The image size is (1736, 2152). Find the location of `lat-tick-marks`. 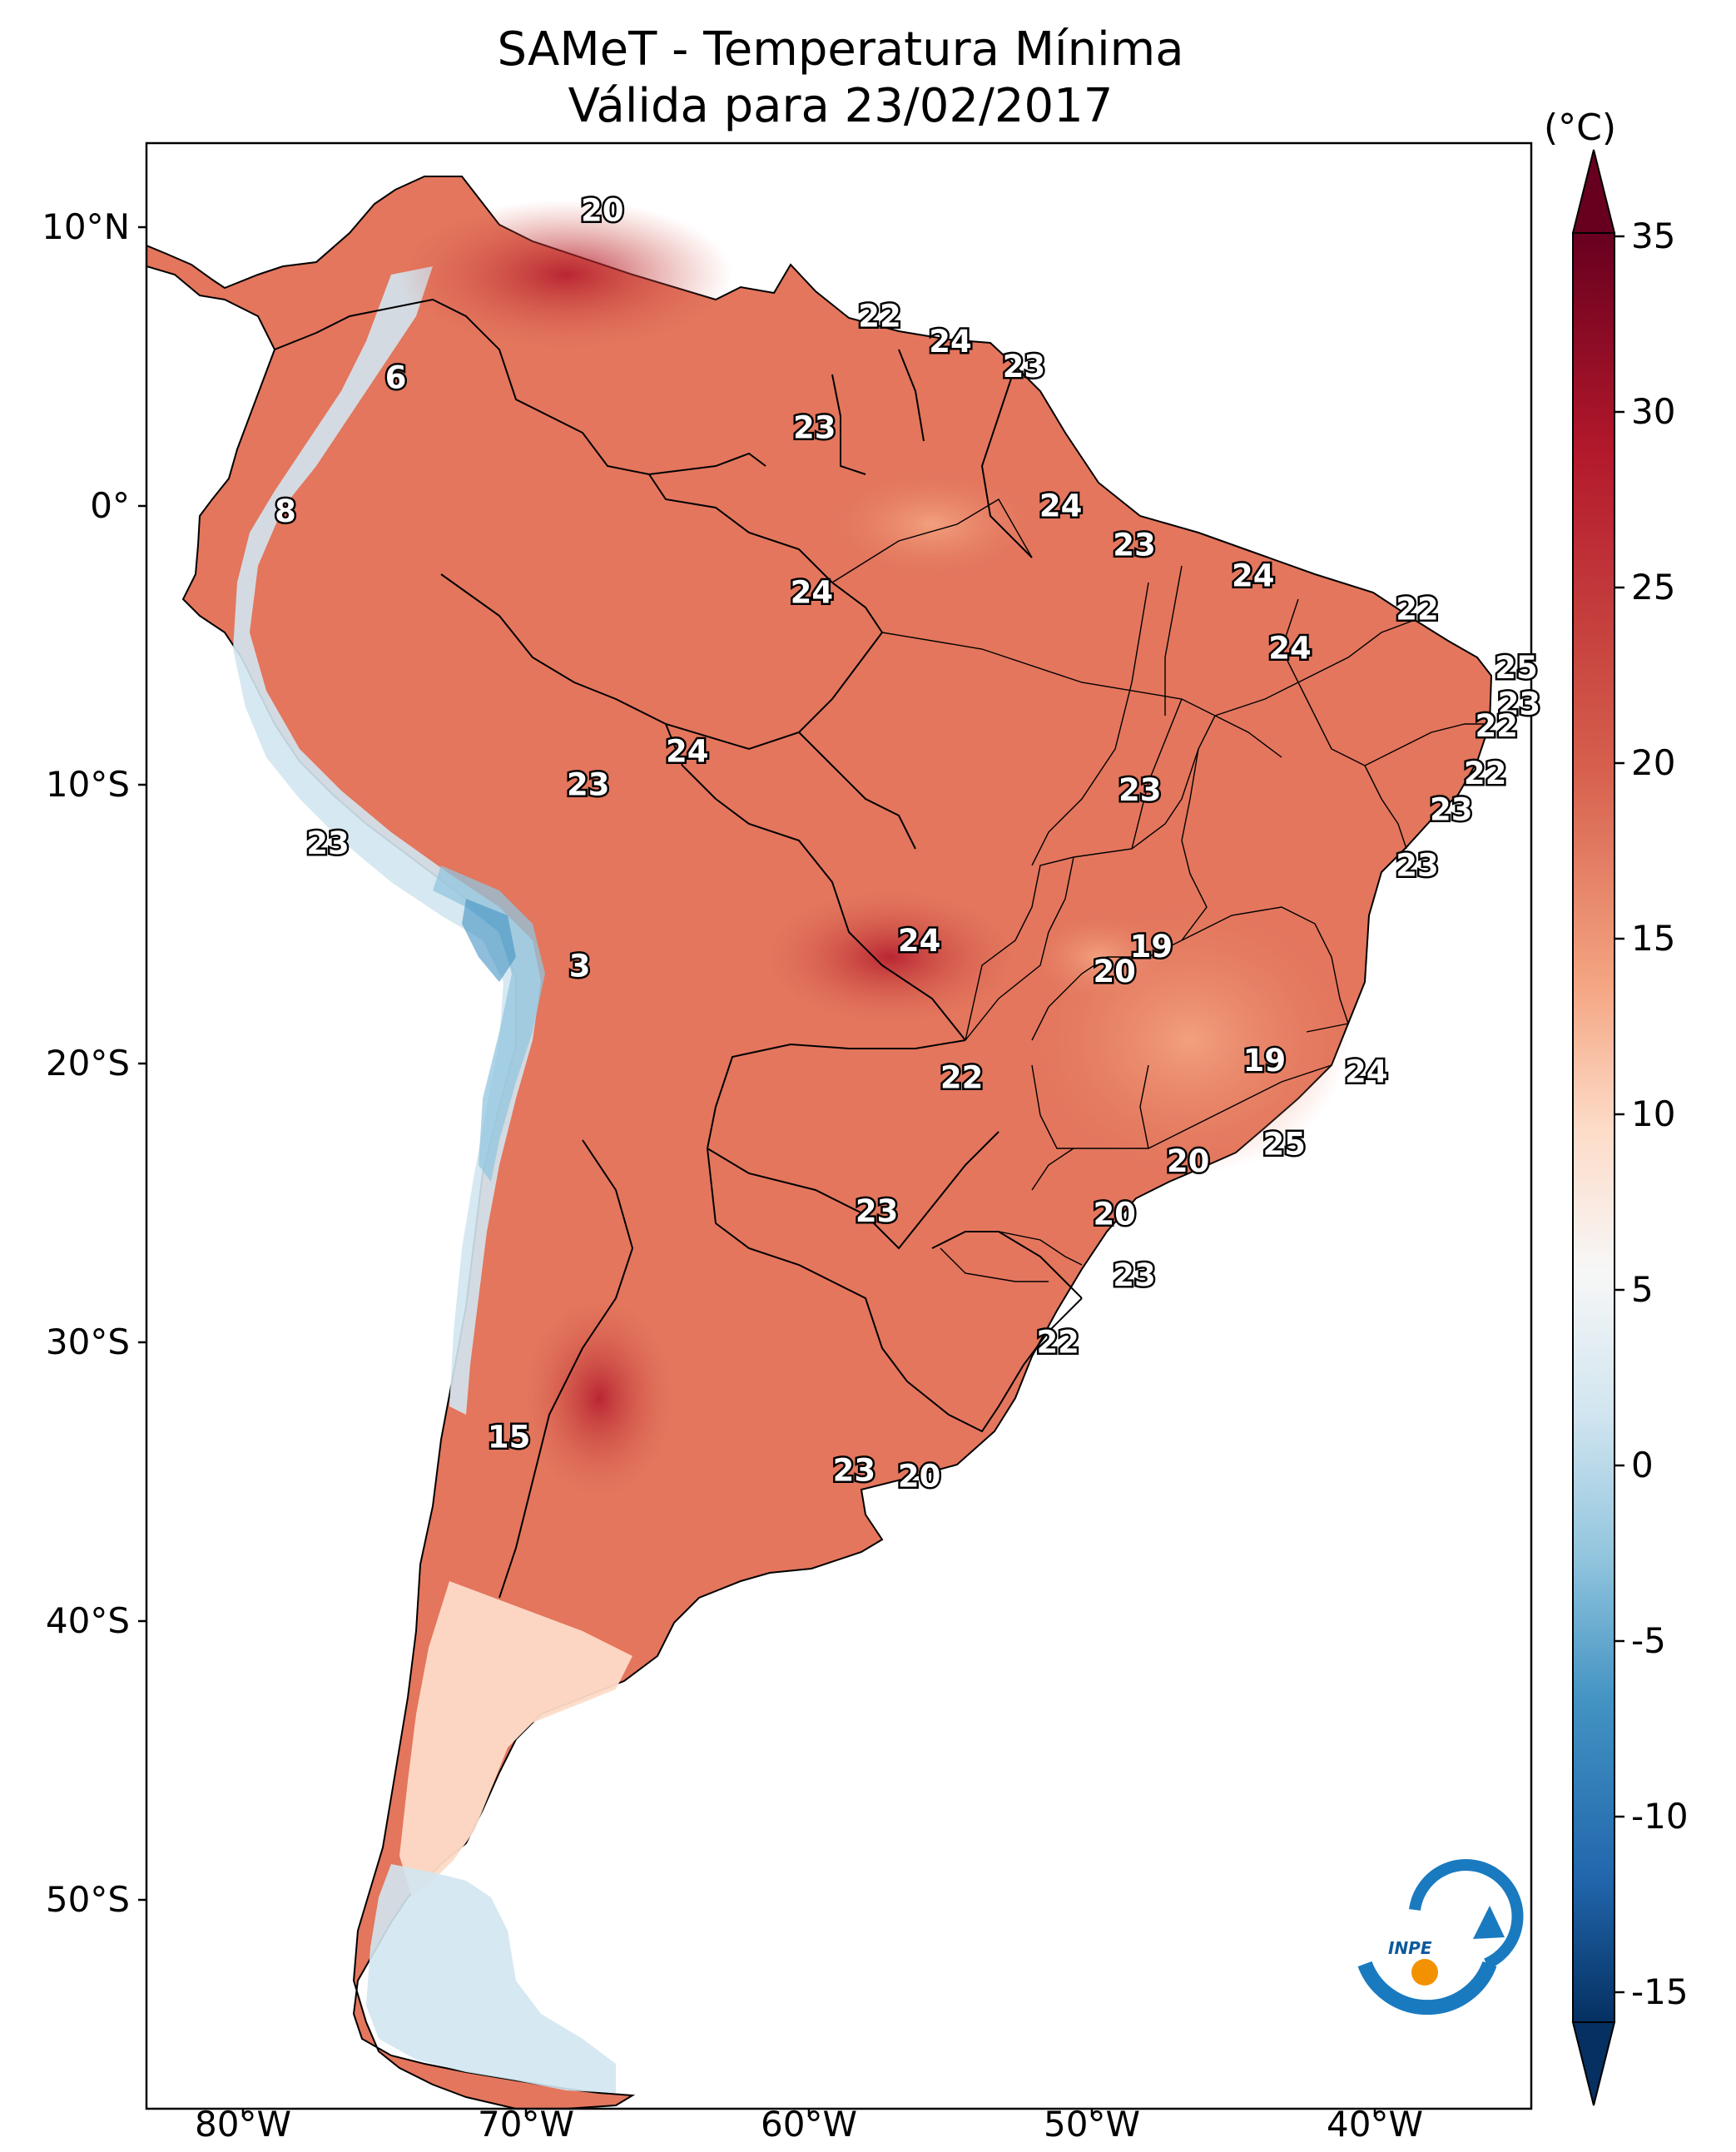

lat-tick-marks is located at coordinates (142, 1064).